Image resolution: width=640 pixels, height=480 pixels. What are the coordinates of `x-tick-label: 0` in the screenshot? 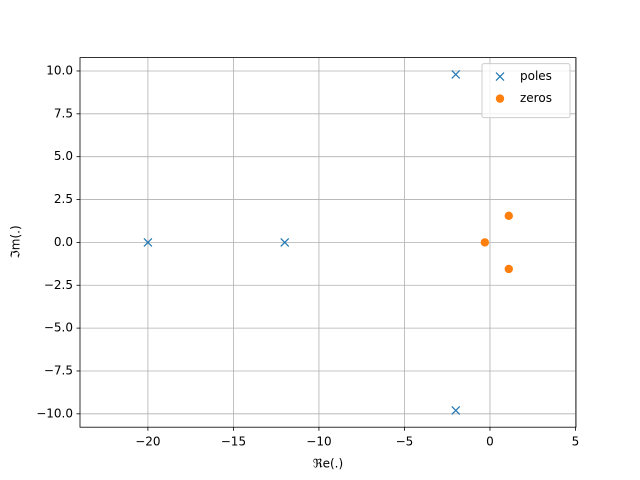 It's located at (490, 442).